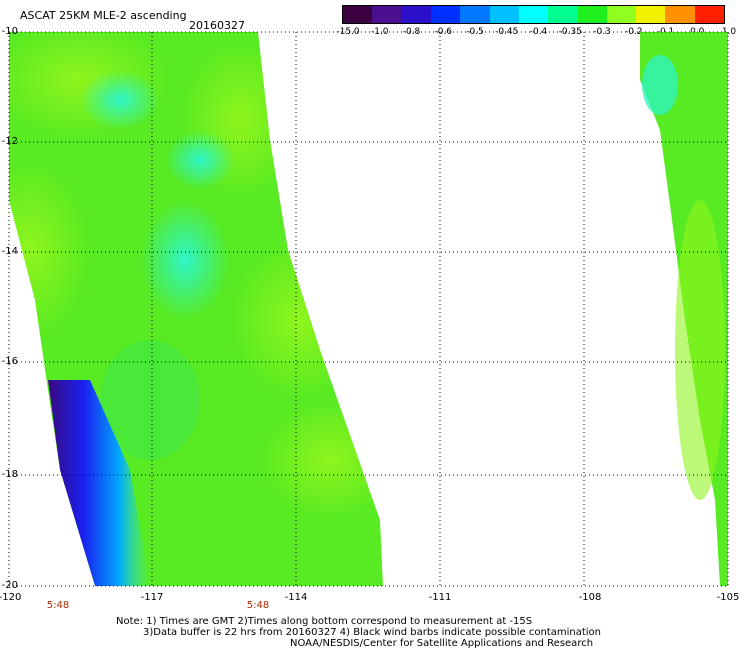 This screenshot has height=650, width=740. What do you see at coordinates (507, 32) in the screenshot?
I see `colorbar-label: -0.45` at bounding box center [507, 32].